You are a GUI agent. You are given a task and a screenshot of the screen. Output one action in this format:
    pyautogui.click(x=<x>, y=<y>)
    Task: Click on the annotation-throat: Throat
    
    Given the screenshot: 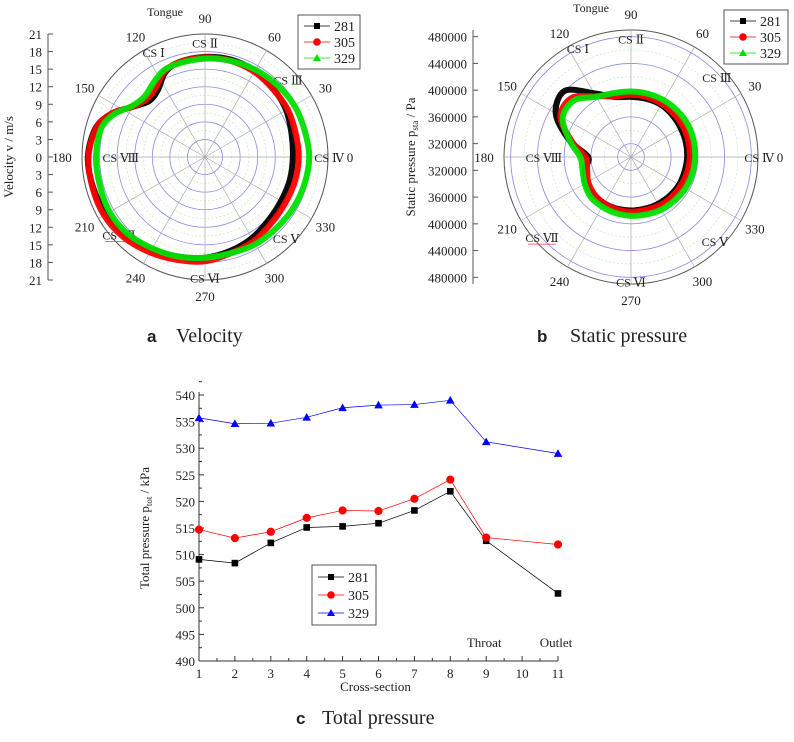 What is the action you would take?
    pyautogui.click(x=484, y=642)
    